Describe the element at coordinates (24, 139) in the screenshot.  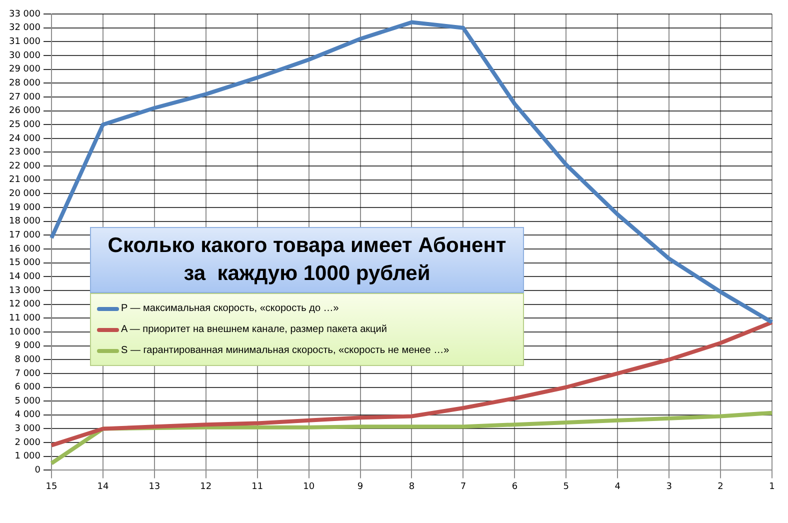
I see `y-tick-label: 24 000` at that location.